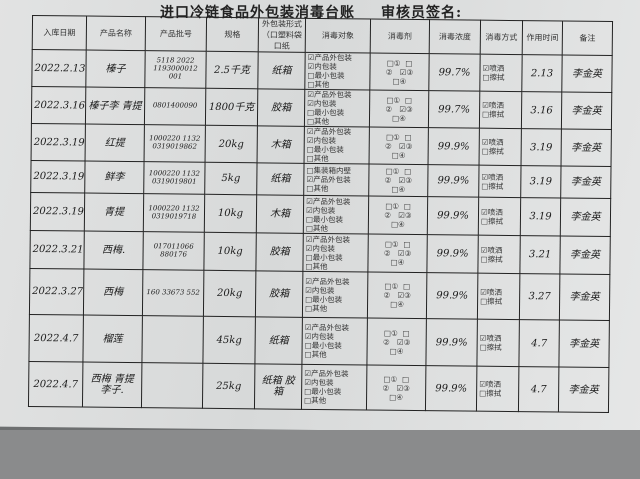  I want to click on product-name: 榴莲, so click(112, 339).